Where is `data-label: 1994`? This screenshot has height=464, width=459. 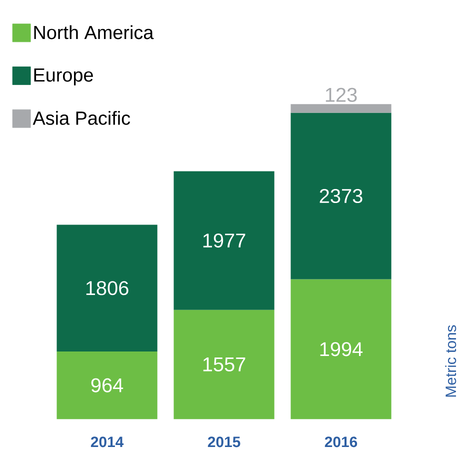
data-label: 1994 is located at coordinates (341, 349).